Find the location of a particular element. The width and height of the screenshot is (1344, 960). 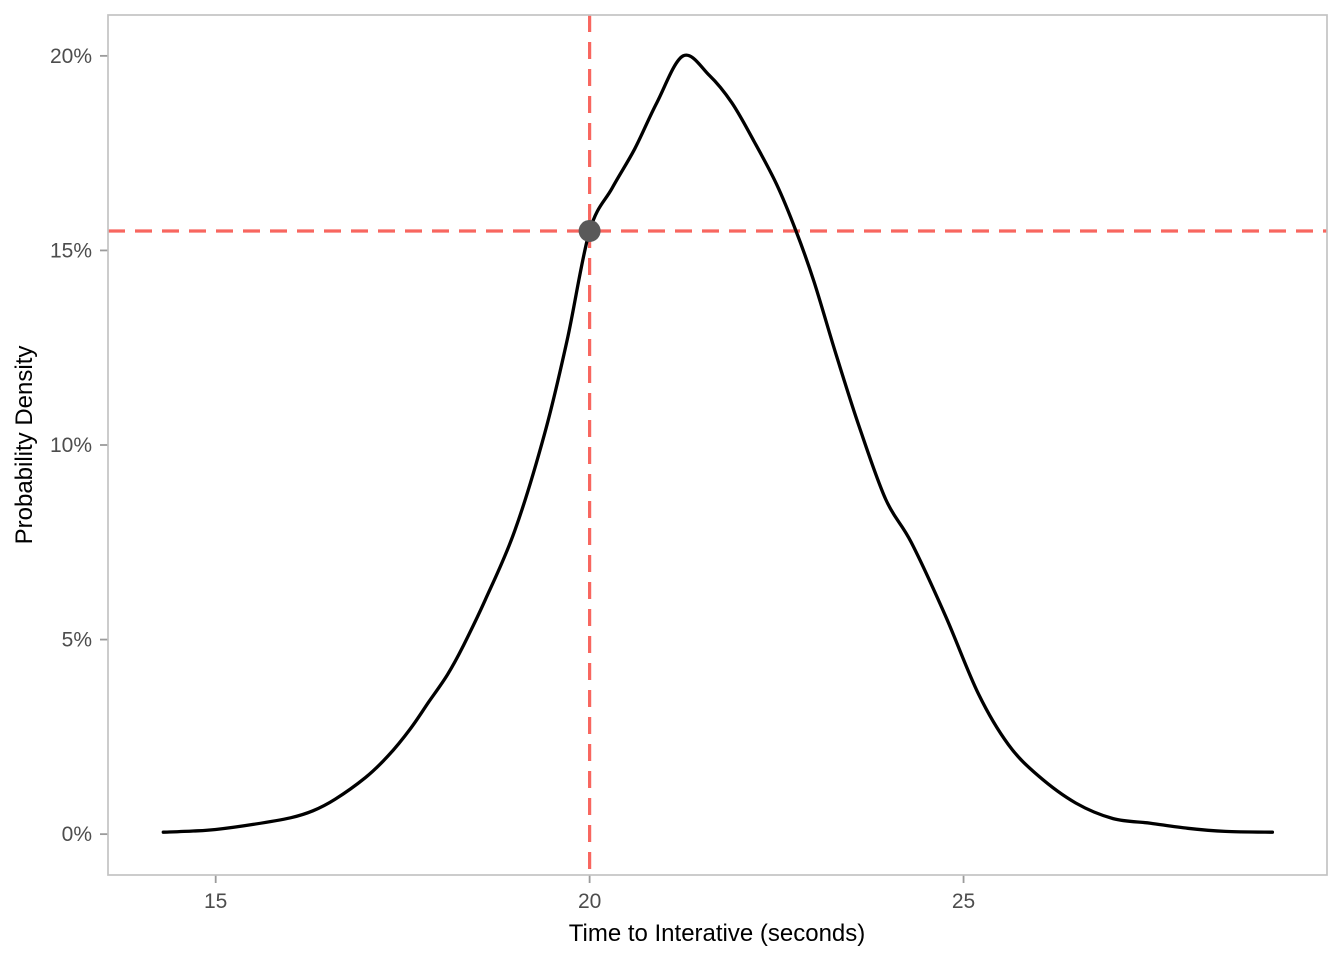

y-axis-ticks: 0% 5% 10% 15% 20% is located at coordinates (79, 445).